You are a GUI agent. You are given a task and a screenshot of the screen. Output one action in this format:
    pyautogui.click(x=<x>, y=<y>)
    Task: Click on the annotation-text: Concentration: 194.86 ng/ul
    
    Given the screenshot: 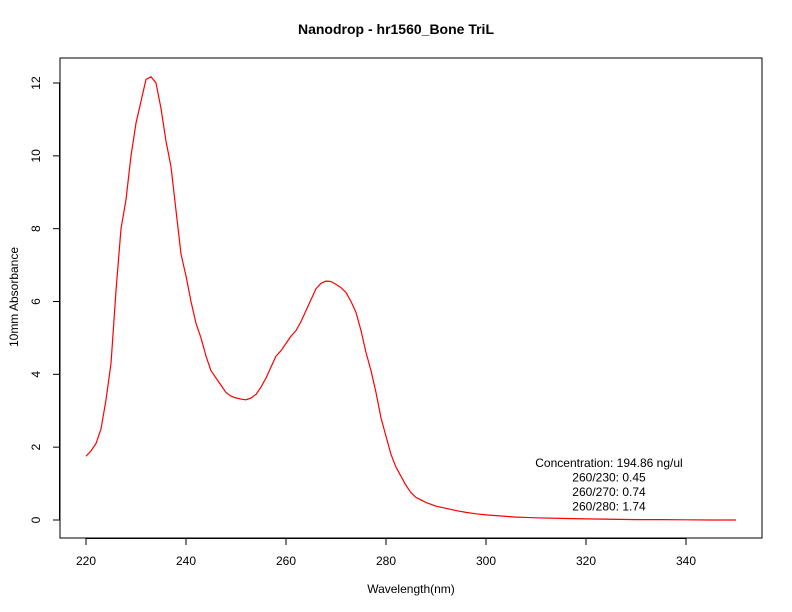 What is the action you would take?
    pyautogui.click(x=608, y=463)
    